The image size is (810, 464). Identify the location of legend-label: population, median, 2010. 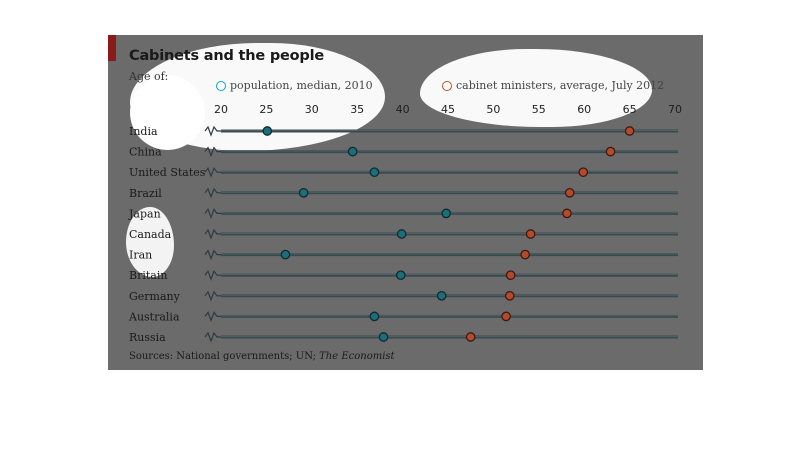
(301, 85).